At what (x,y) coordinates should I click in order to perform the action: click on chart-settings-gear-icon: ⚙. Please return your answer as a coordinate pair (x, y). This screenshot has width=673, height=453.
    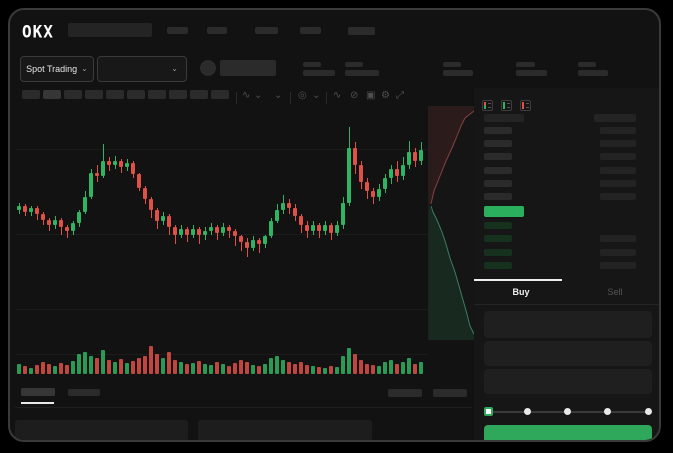
    Looking at the image, I should click on (385, 95).